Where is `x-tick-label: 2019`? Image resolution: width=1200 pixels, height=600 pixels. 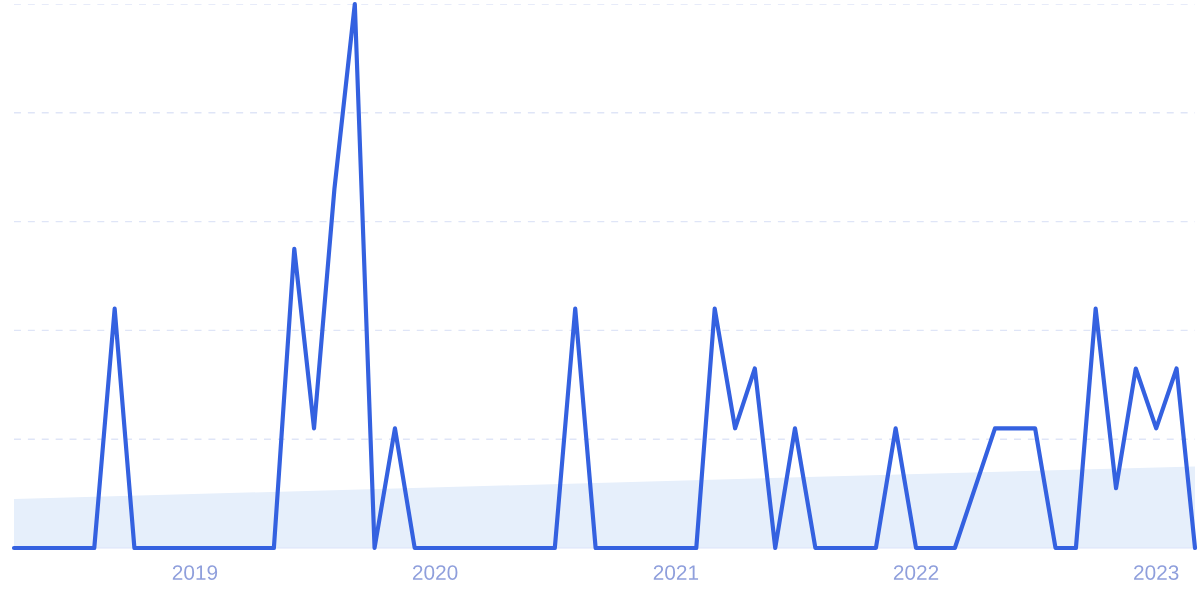 x-tick-label: 2019 is located at coordinates (195, 572).